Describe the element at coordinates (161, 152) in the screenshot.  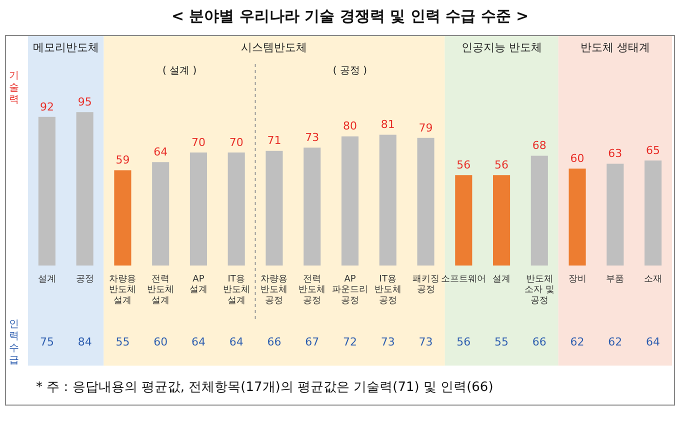
I see `data-label: 64` at that location.